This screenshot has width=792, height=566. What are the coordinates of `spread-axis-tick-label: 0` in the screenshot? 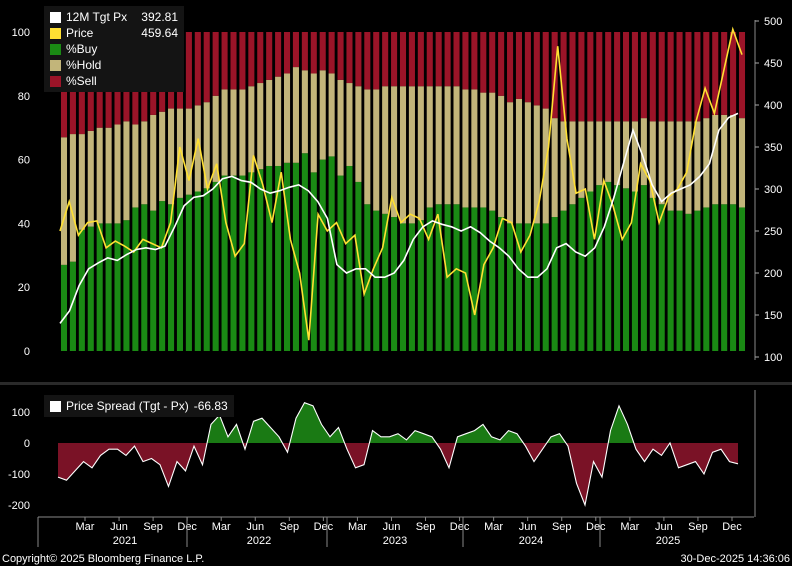 It's located at (27, 444).